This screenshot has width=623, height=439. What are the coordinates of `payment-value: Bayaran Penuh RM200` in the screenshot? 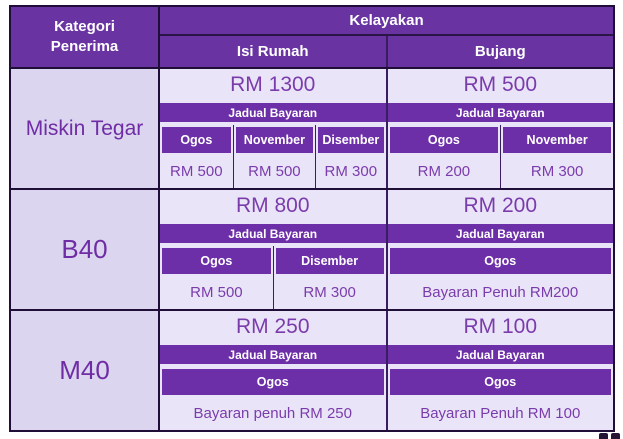 It's located at (500, 292).